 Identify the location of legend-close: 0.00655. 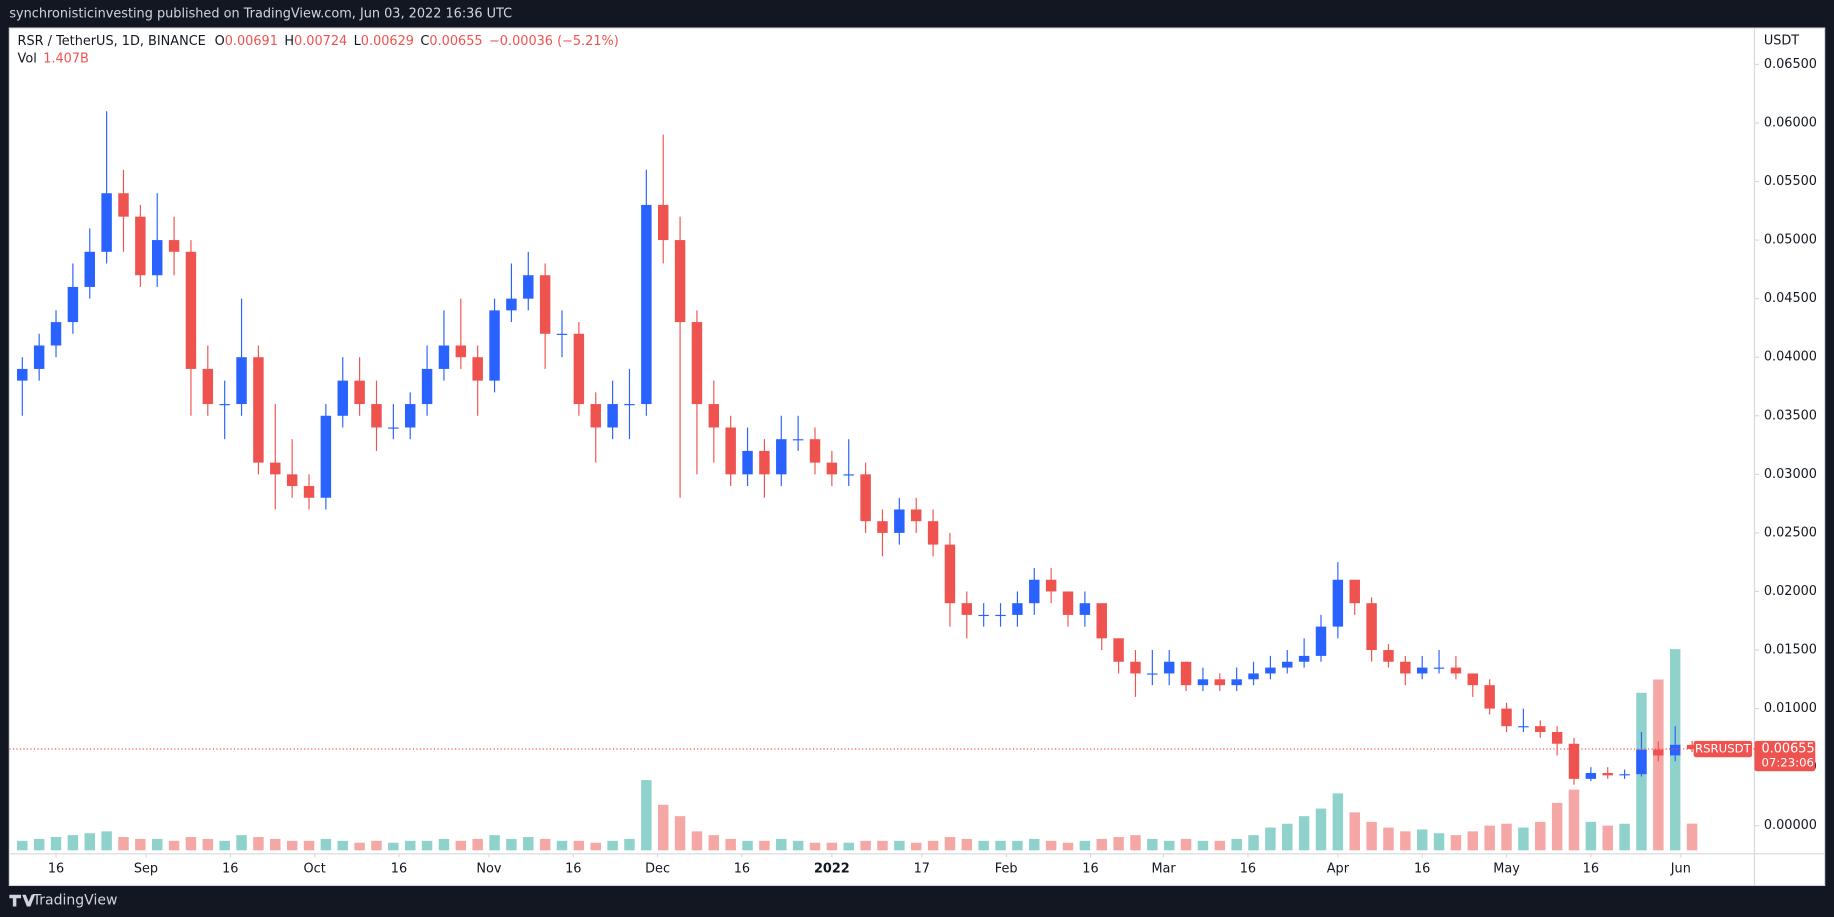
(455, 40).